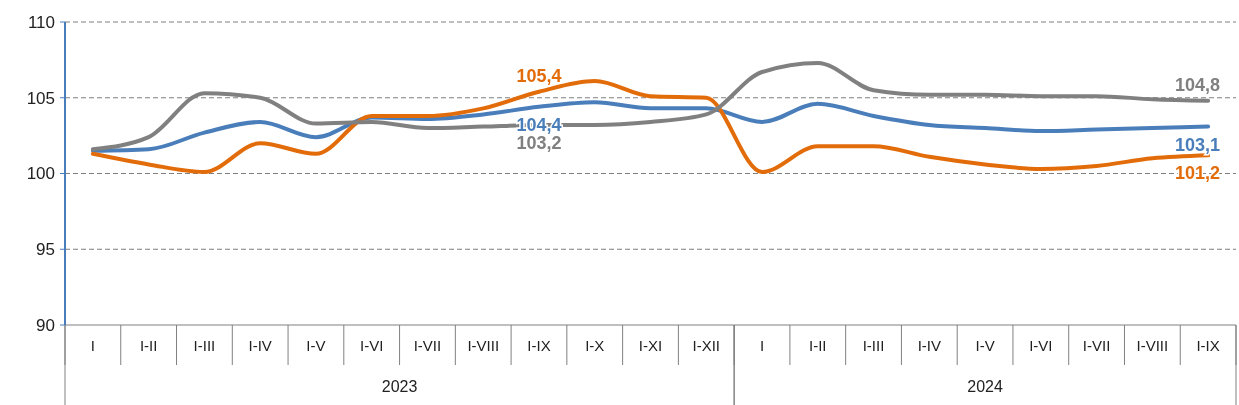 Image resolution: width=1239 pixels, height=405 pixels. What do you see at coordinates (1198, 84) in the screenshot?
I see `data-label: 104,8` at bounding box center [1198, 84].